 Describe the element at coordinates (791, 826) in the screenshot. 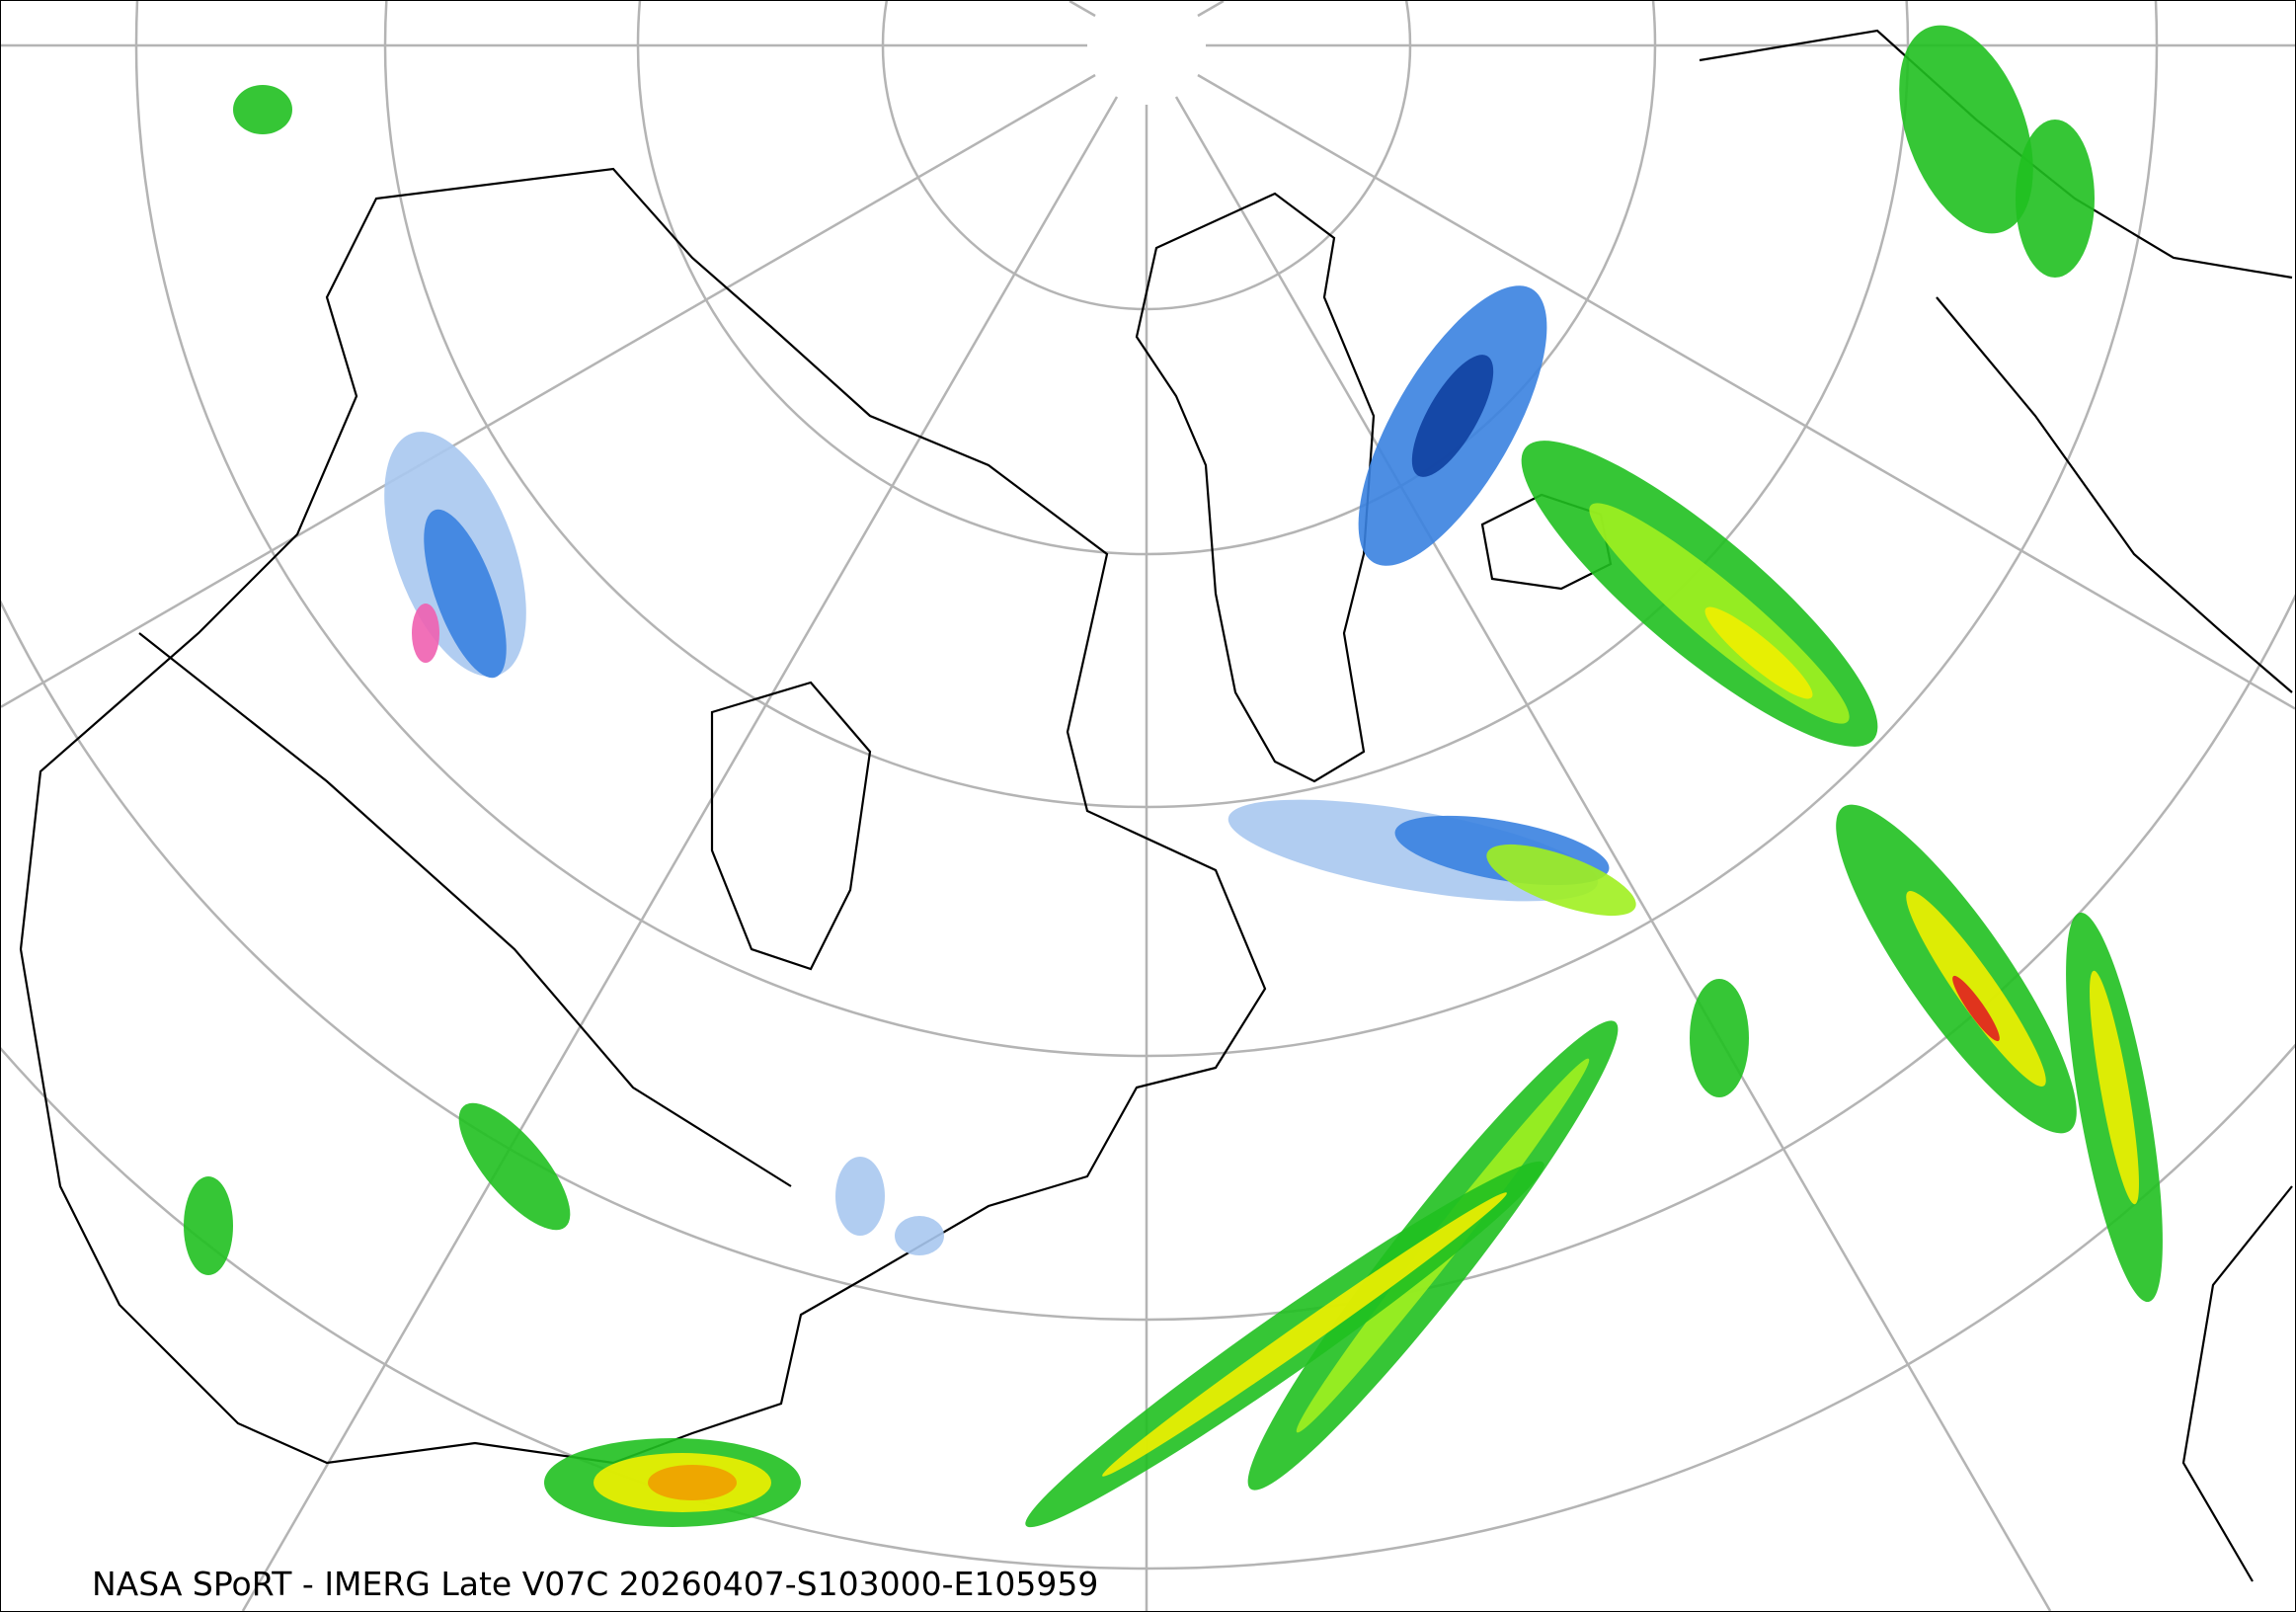

I see `hudson-bay-outline` at that location.